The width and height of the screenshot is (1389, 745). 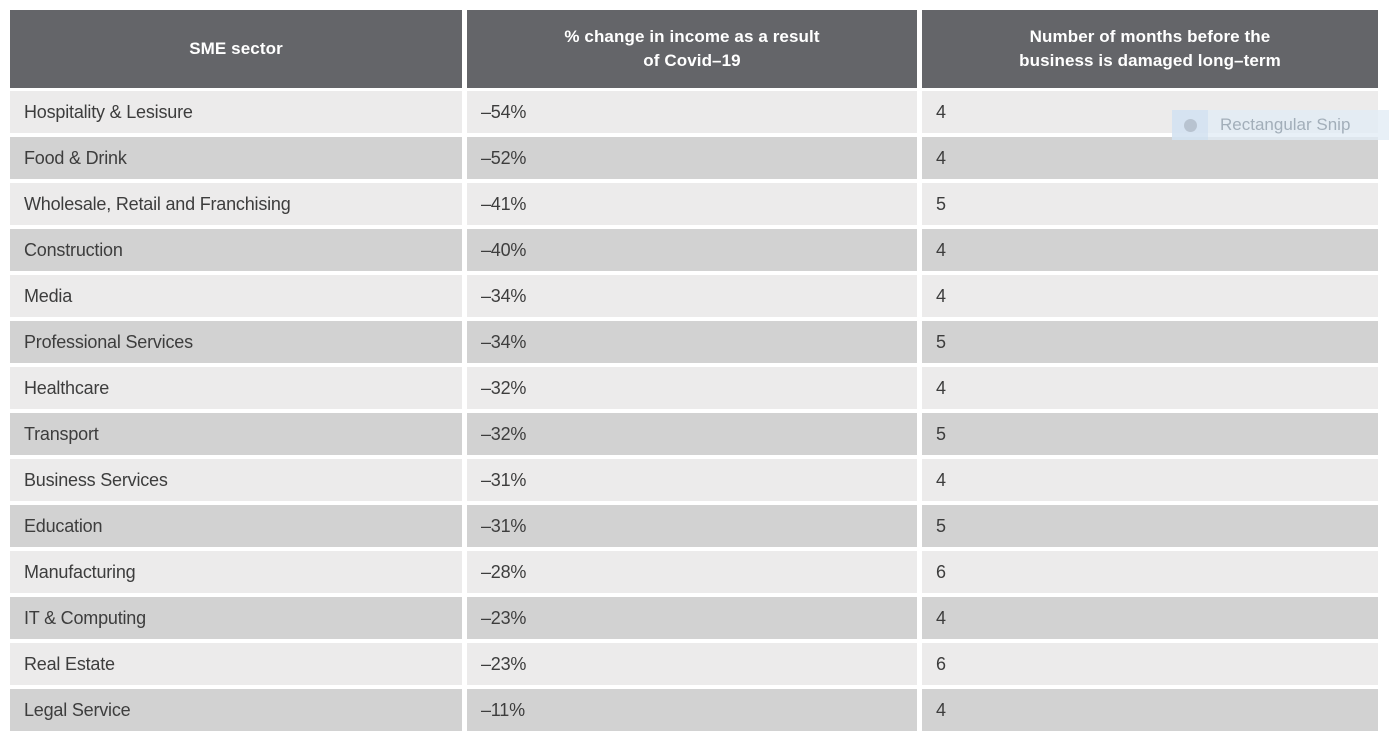 I want to click on header-line: % change in income as a result, so click(x=692, y=36).